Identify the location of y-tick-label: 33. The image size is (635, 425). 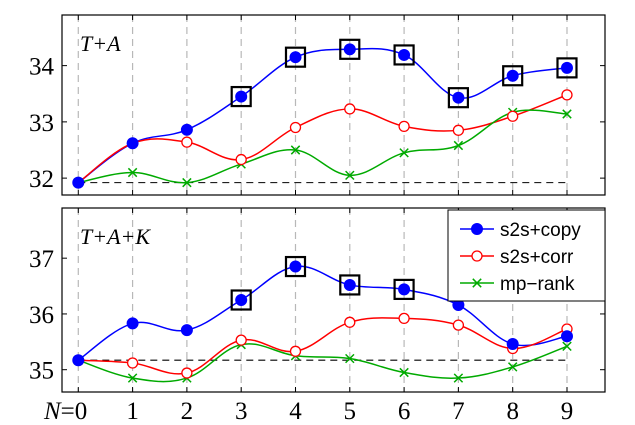
(41, 123).